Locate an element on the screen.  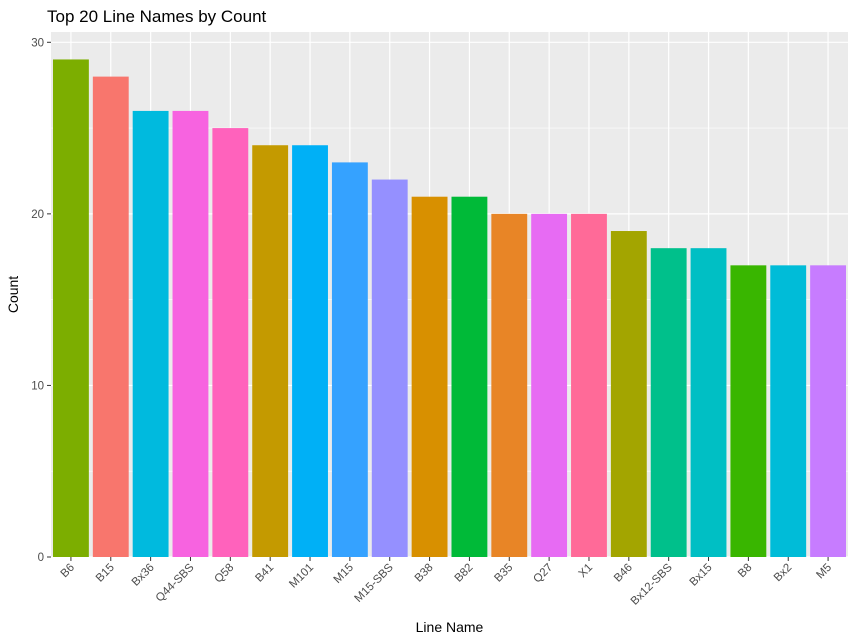
x-tick-label: M101 is located at coordinates (301, 576).